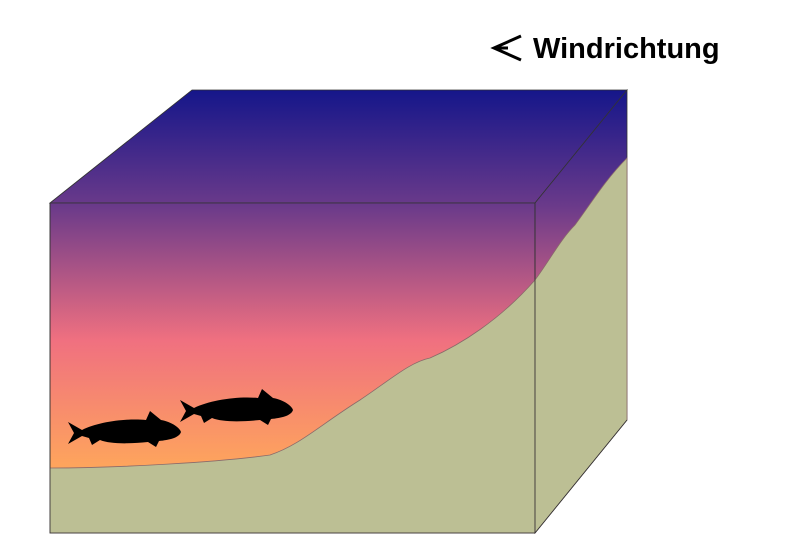  What do you see at coordinates (338, 146) in the screenshot?
I see `water-top` at bounding box center [338, 146].